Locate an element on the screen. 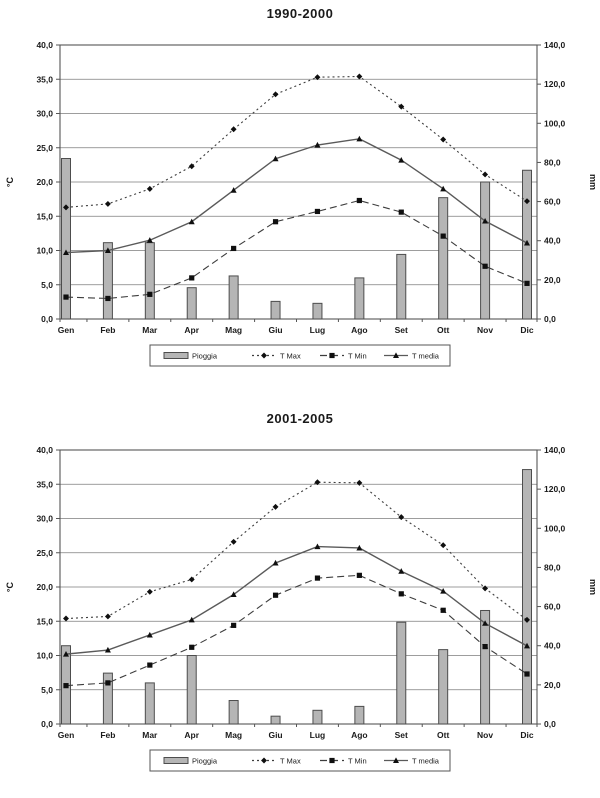  legend-item-t-max: T Max is located at coordinates (276, 355).